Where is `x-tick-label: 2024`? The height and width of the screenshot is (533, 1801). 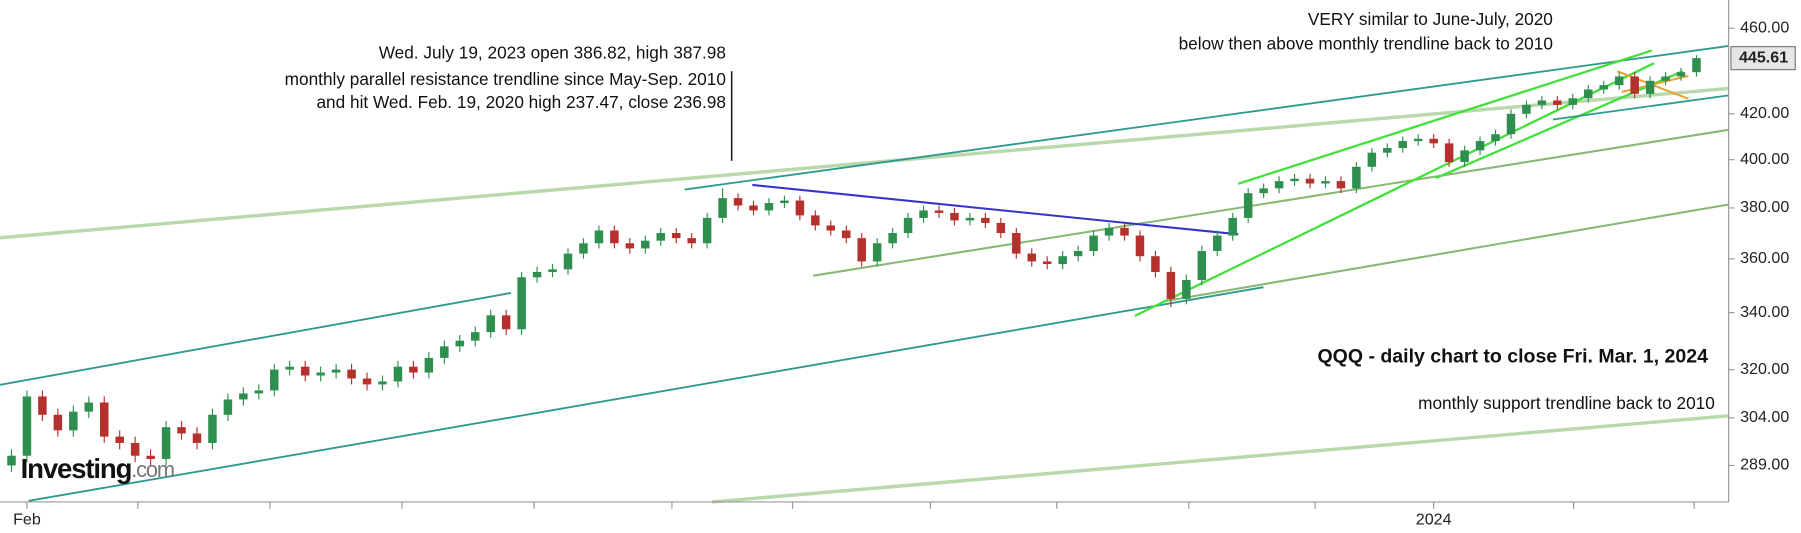 x-tick-label: 2024 is located at coordinates (1434, 520).